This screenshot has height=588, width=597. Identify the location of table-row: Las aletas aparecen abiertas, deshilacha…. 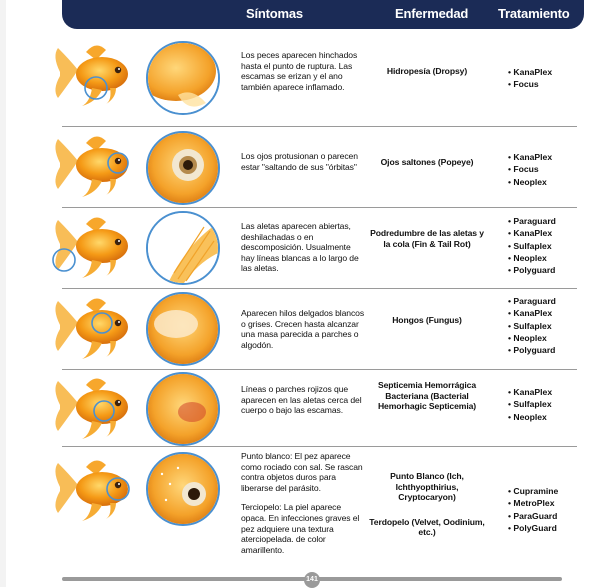
(298, 248).